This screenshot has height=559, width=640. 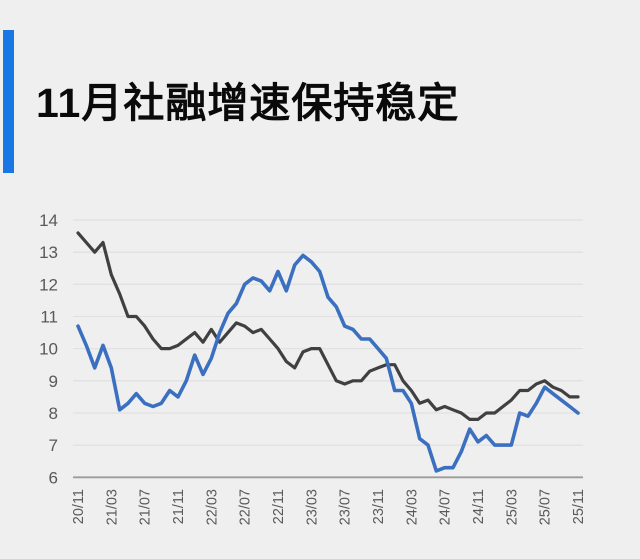 What do you see at coordinates (346, 507) in the screenshot?
I see `x-tick-label: 23/07` at bounding box center [346, 507].